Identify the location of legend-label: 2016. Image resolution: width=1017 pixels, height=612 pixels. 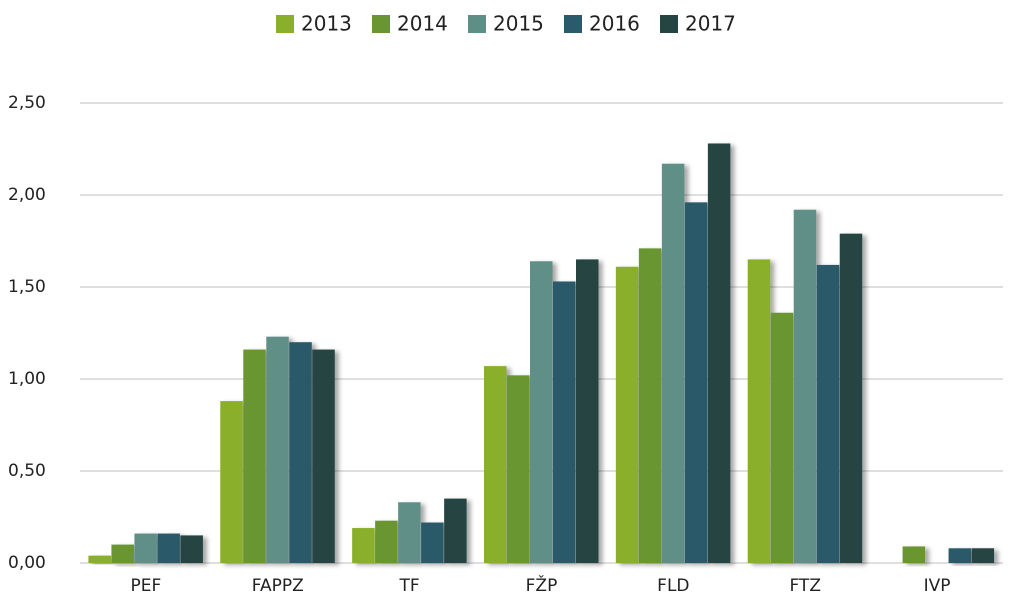
(614, 24).